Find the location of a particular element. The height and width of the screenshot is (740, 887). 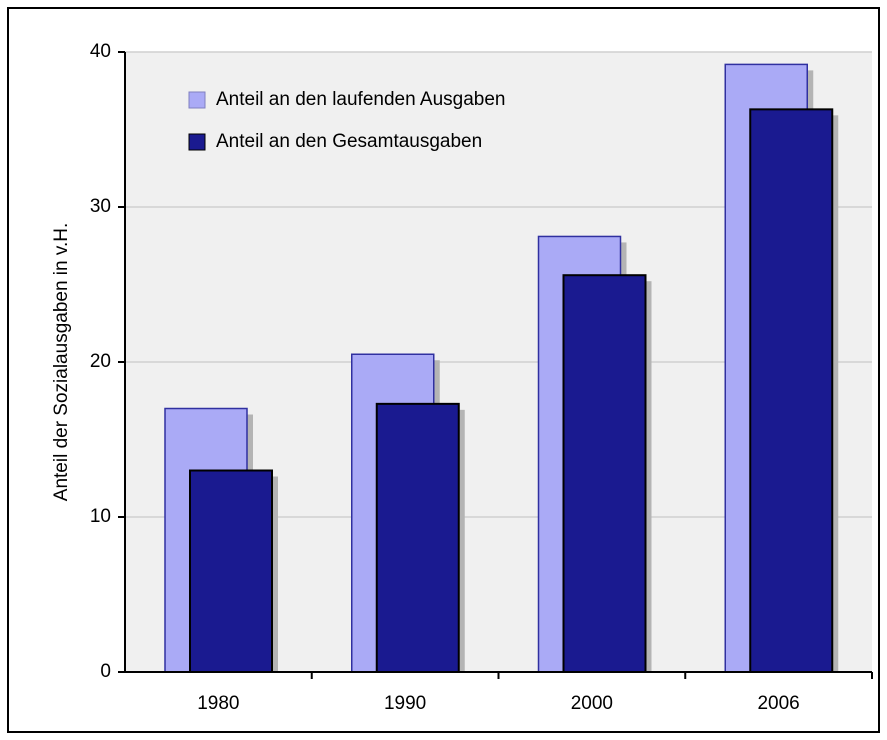

y-tick-label: 20 is located at coordinates (100, 361).